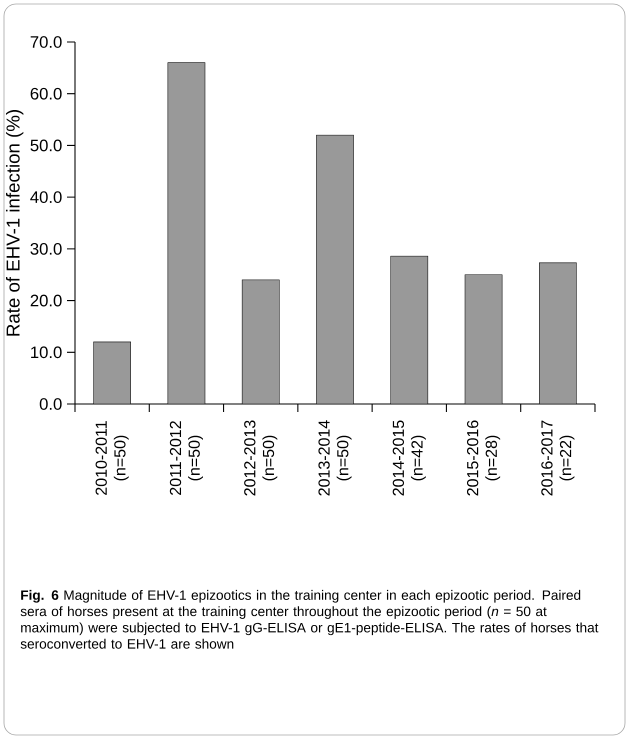 The image size is (629, 739). What do you see at coordinates (46, 352) in the screenshot?
I see `y-tick-label: 10.0` at bounding box center [46, 352].